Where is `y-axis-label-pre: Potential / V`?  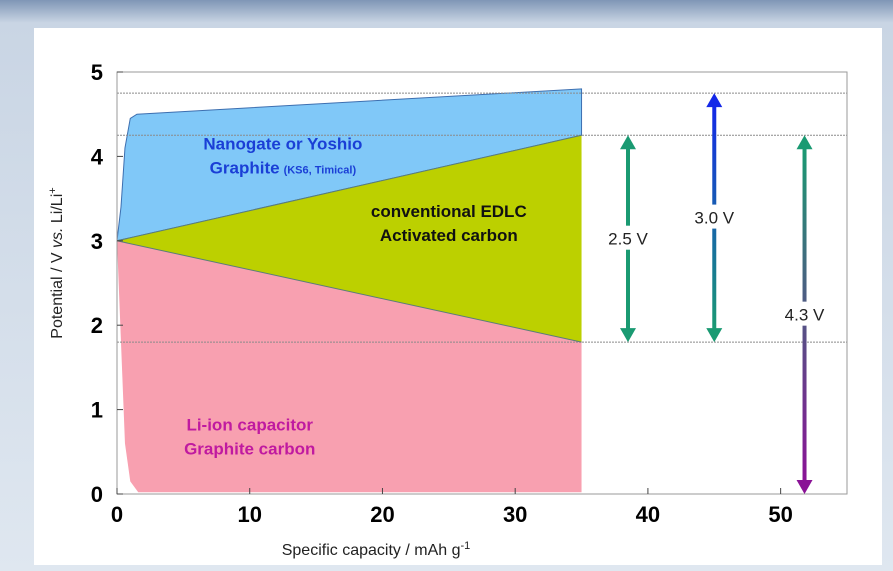 y-axis-label-pre: Potential / V is located at coordinates (57, 293).